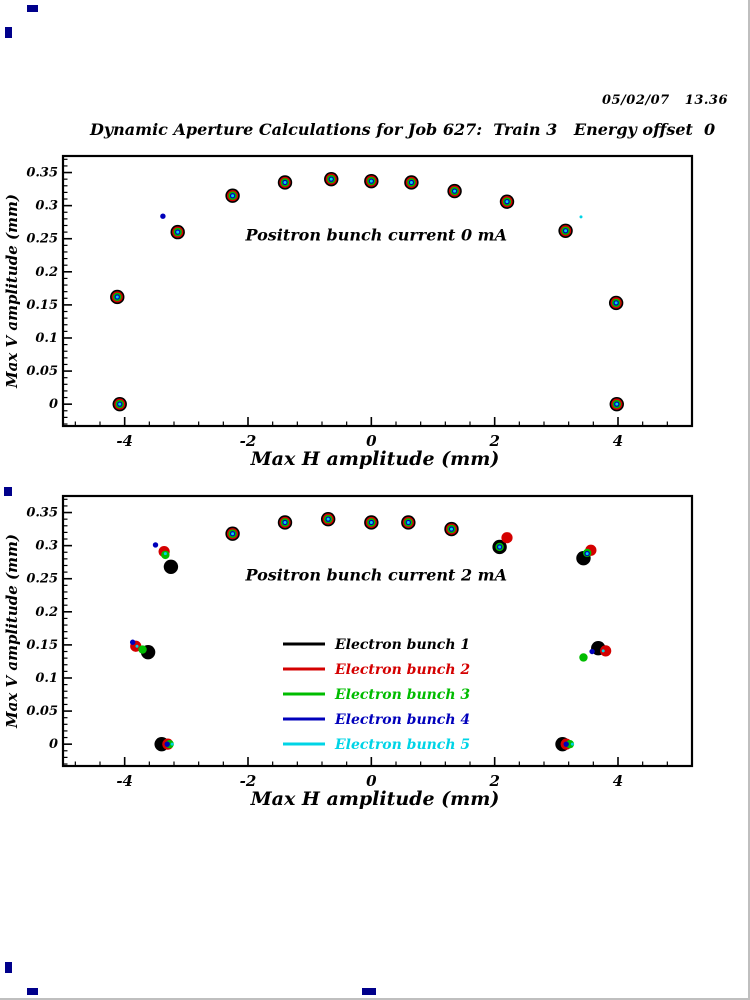 Image resolution: width=750 pixels, height=1000 pixels. Describe the element at coordinates (402, 745) in the screenshot. I see `legend-entry: Electron bunch 5` at that location.